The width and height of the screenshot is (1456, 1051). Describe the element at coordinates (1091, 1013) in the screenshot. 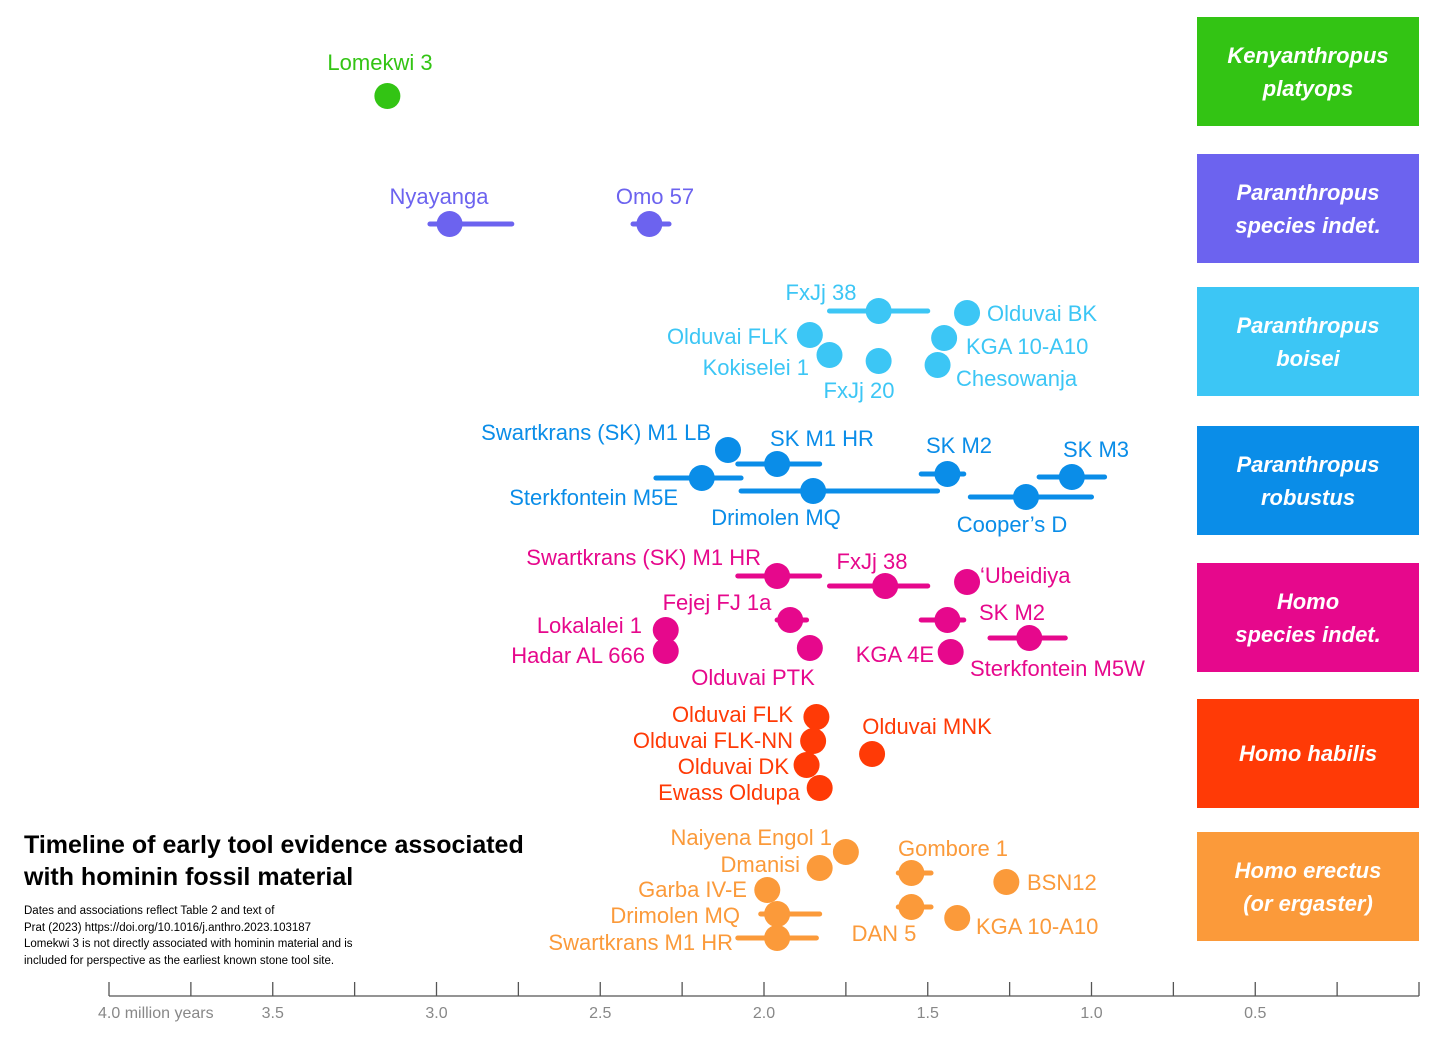

I see `x-tick-label: 1.0` at that location.